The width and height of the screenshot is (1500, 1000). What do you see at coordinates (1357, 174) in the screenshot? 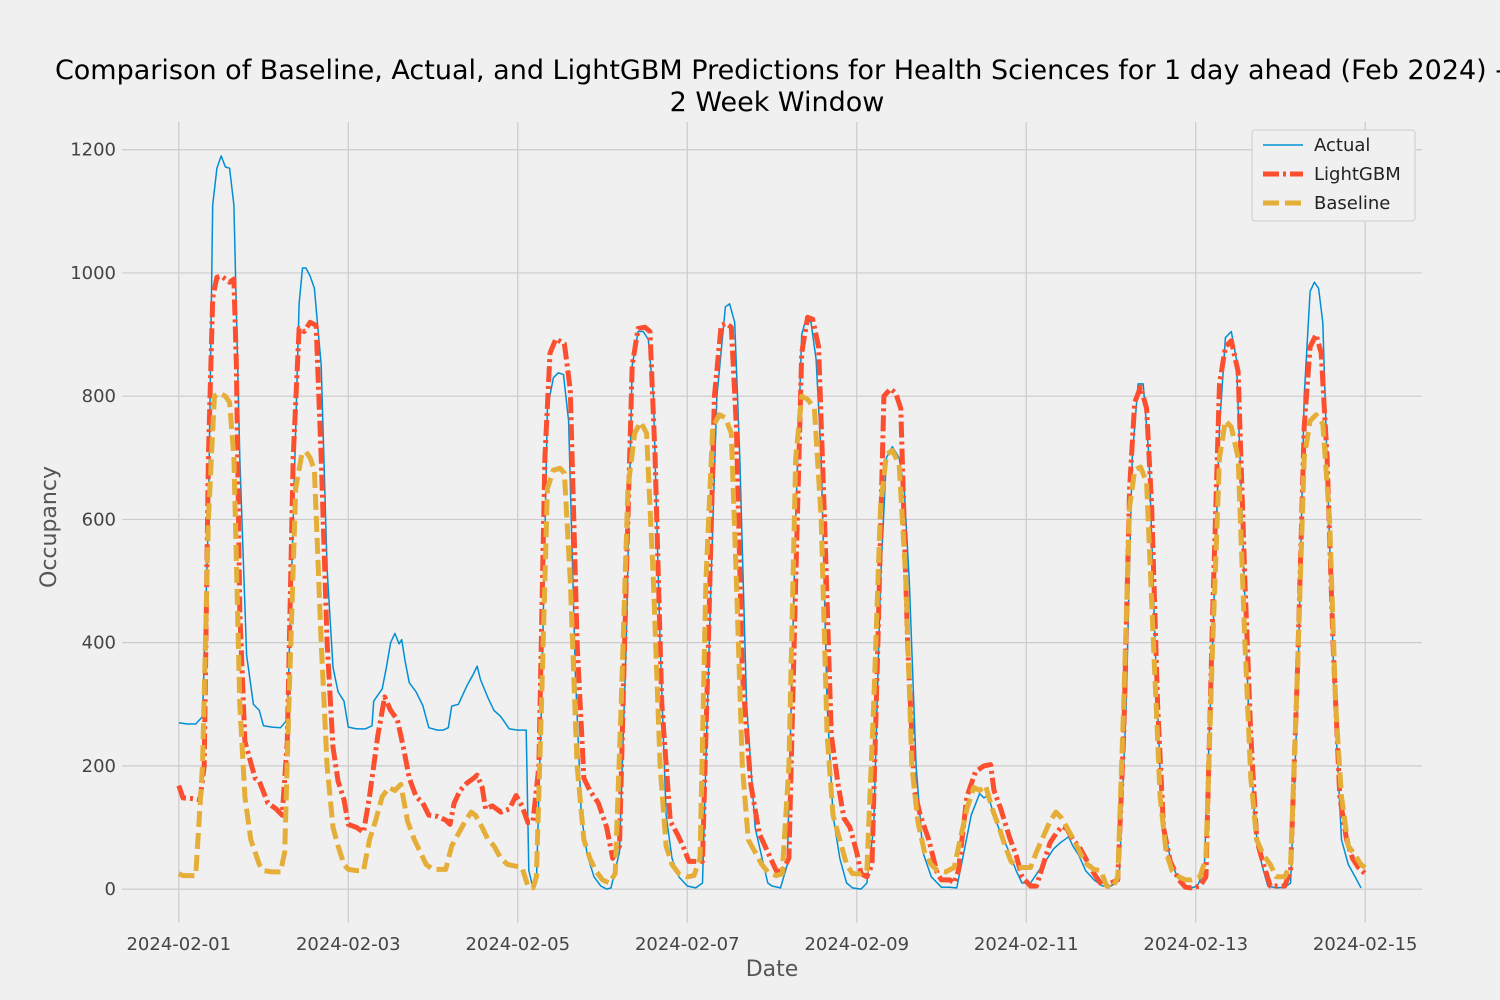
I see `legend-label-lightgbm: LightGBM` at bounding box center [1357, 174].